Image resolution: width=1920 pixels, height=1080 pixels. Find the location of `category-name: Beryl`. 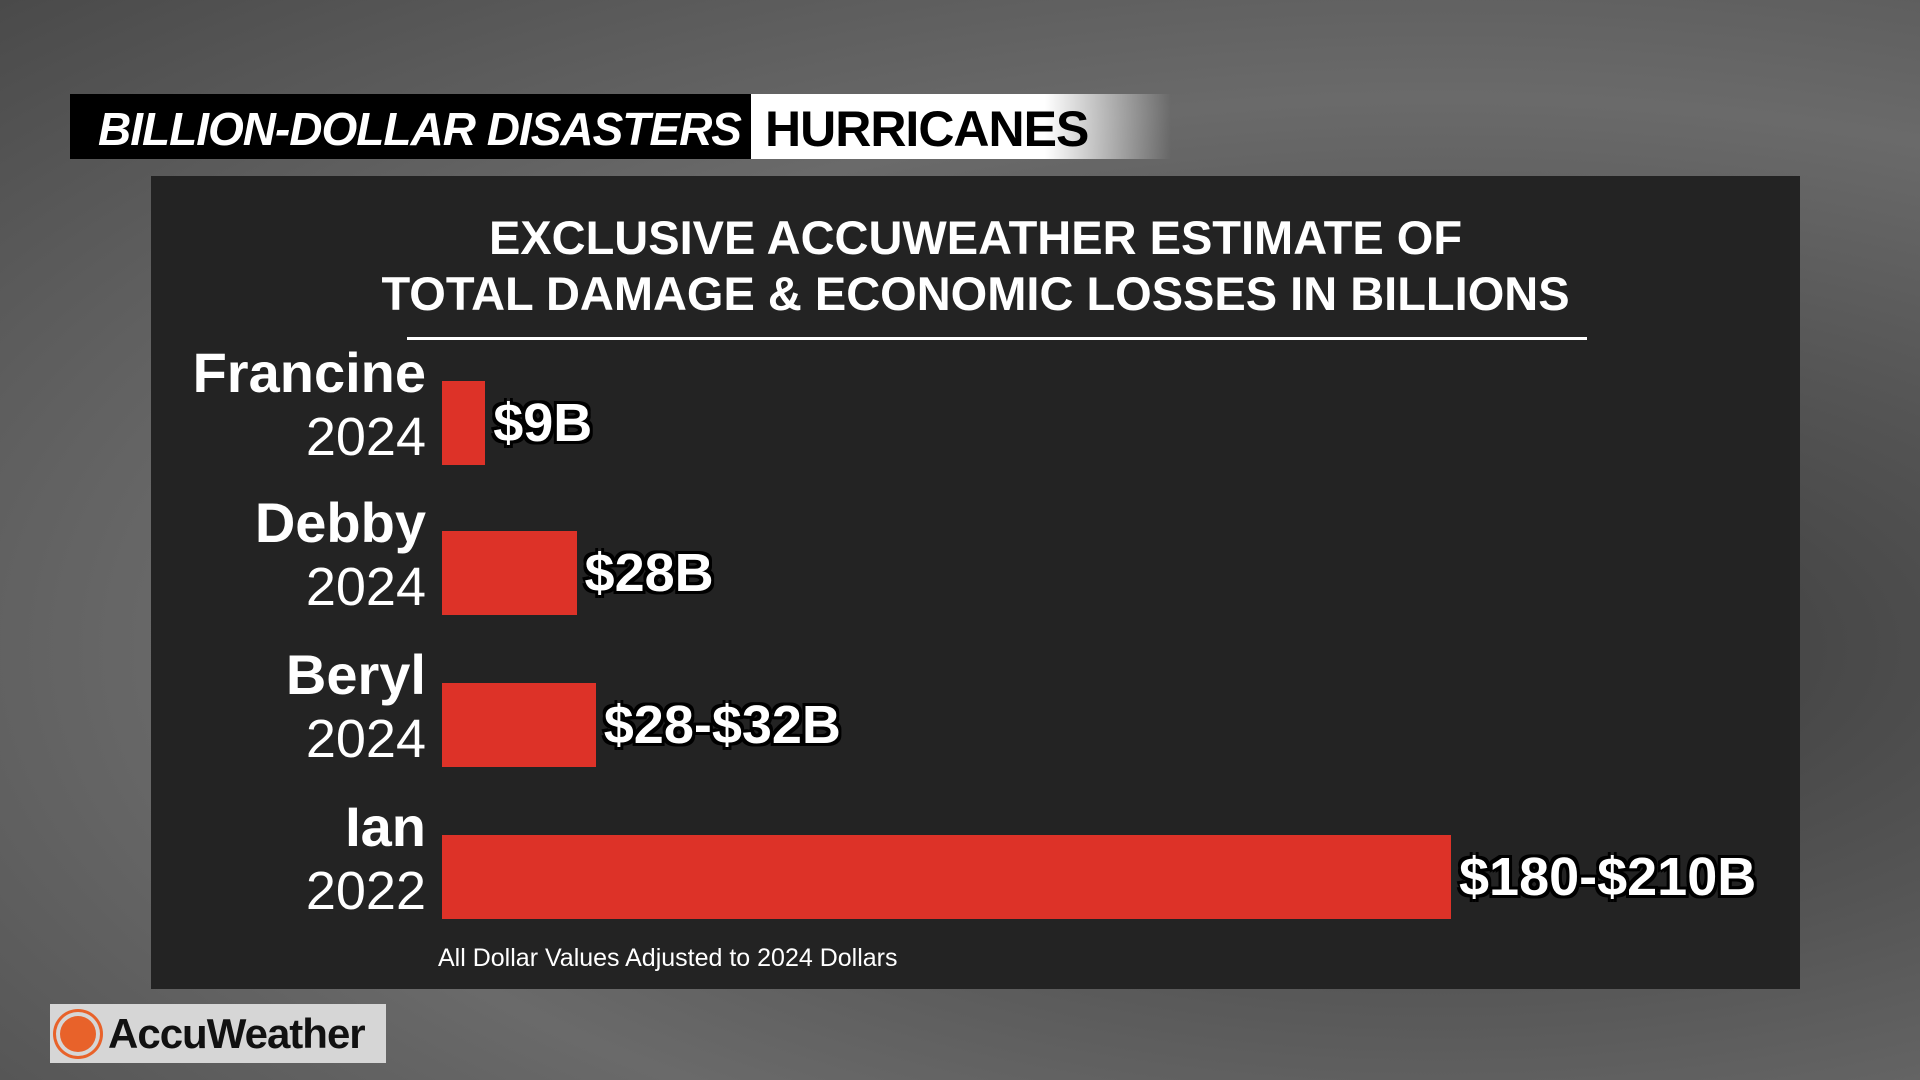

category-name: Beryl is located at coordinates (355, 674).